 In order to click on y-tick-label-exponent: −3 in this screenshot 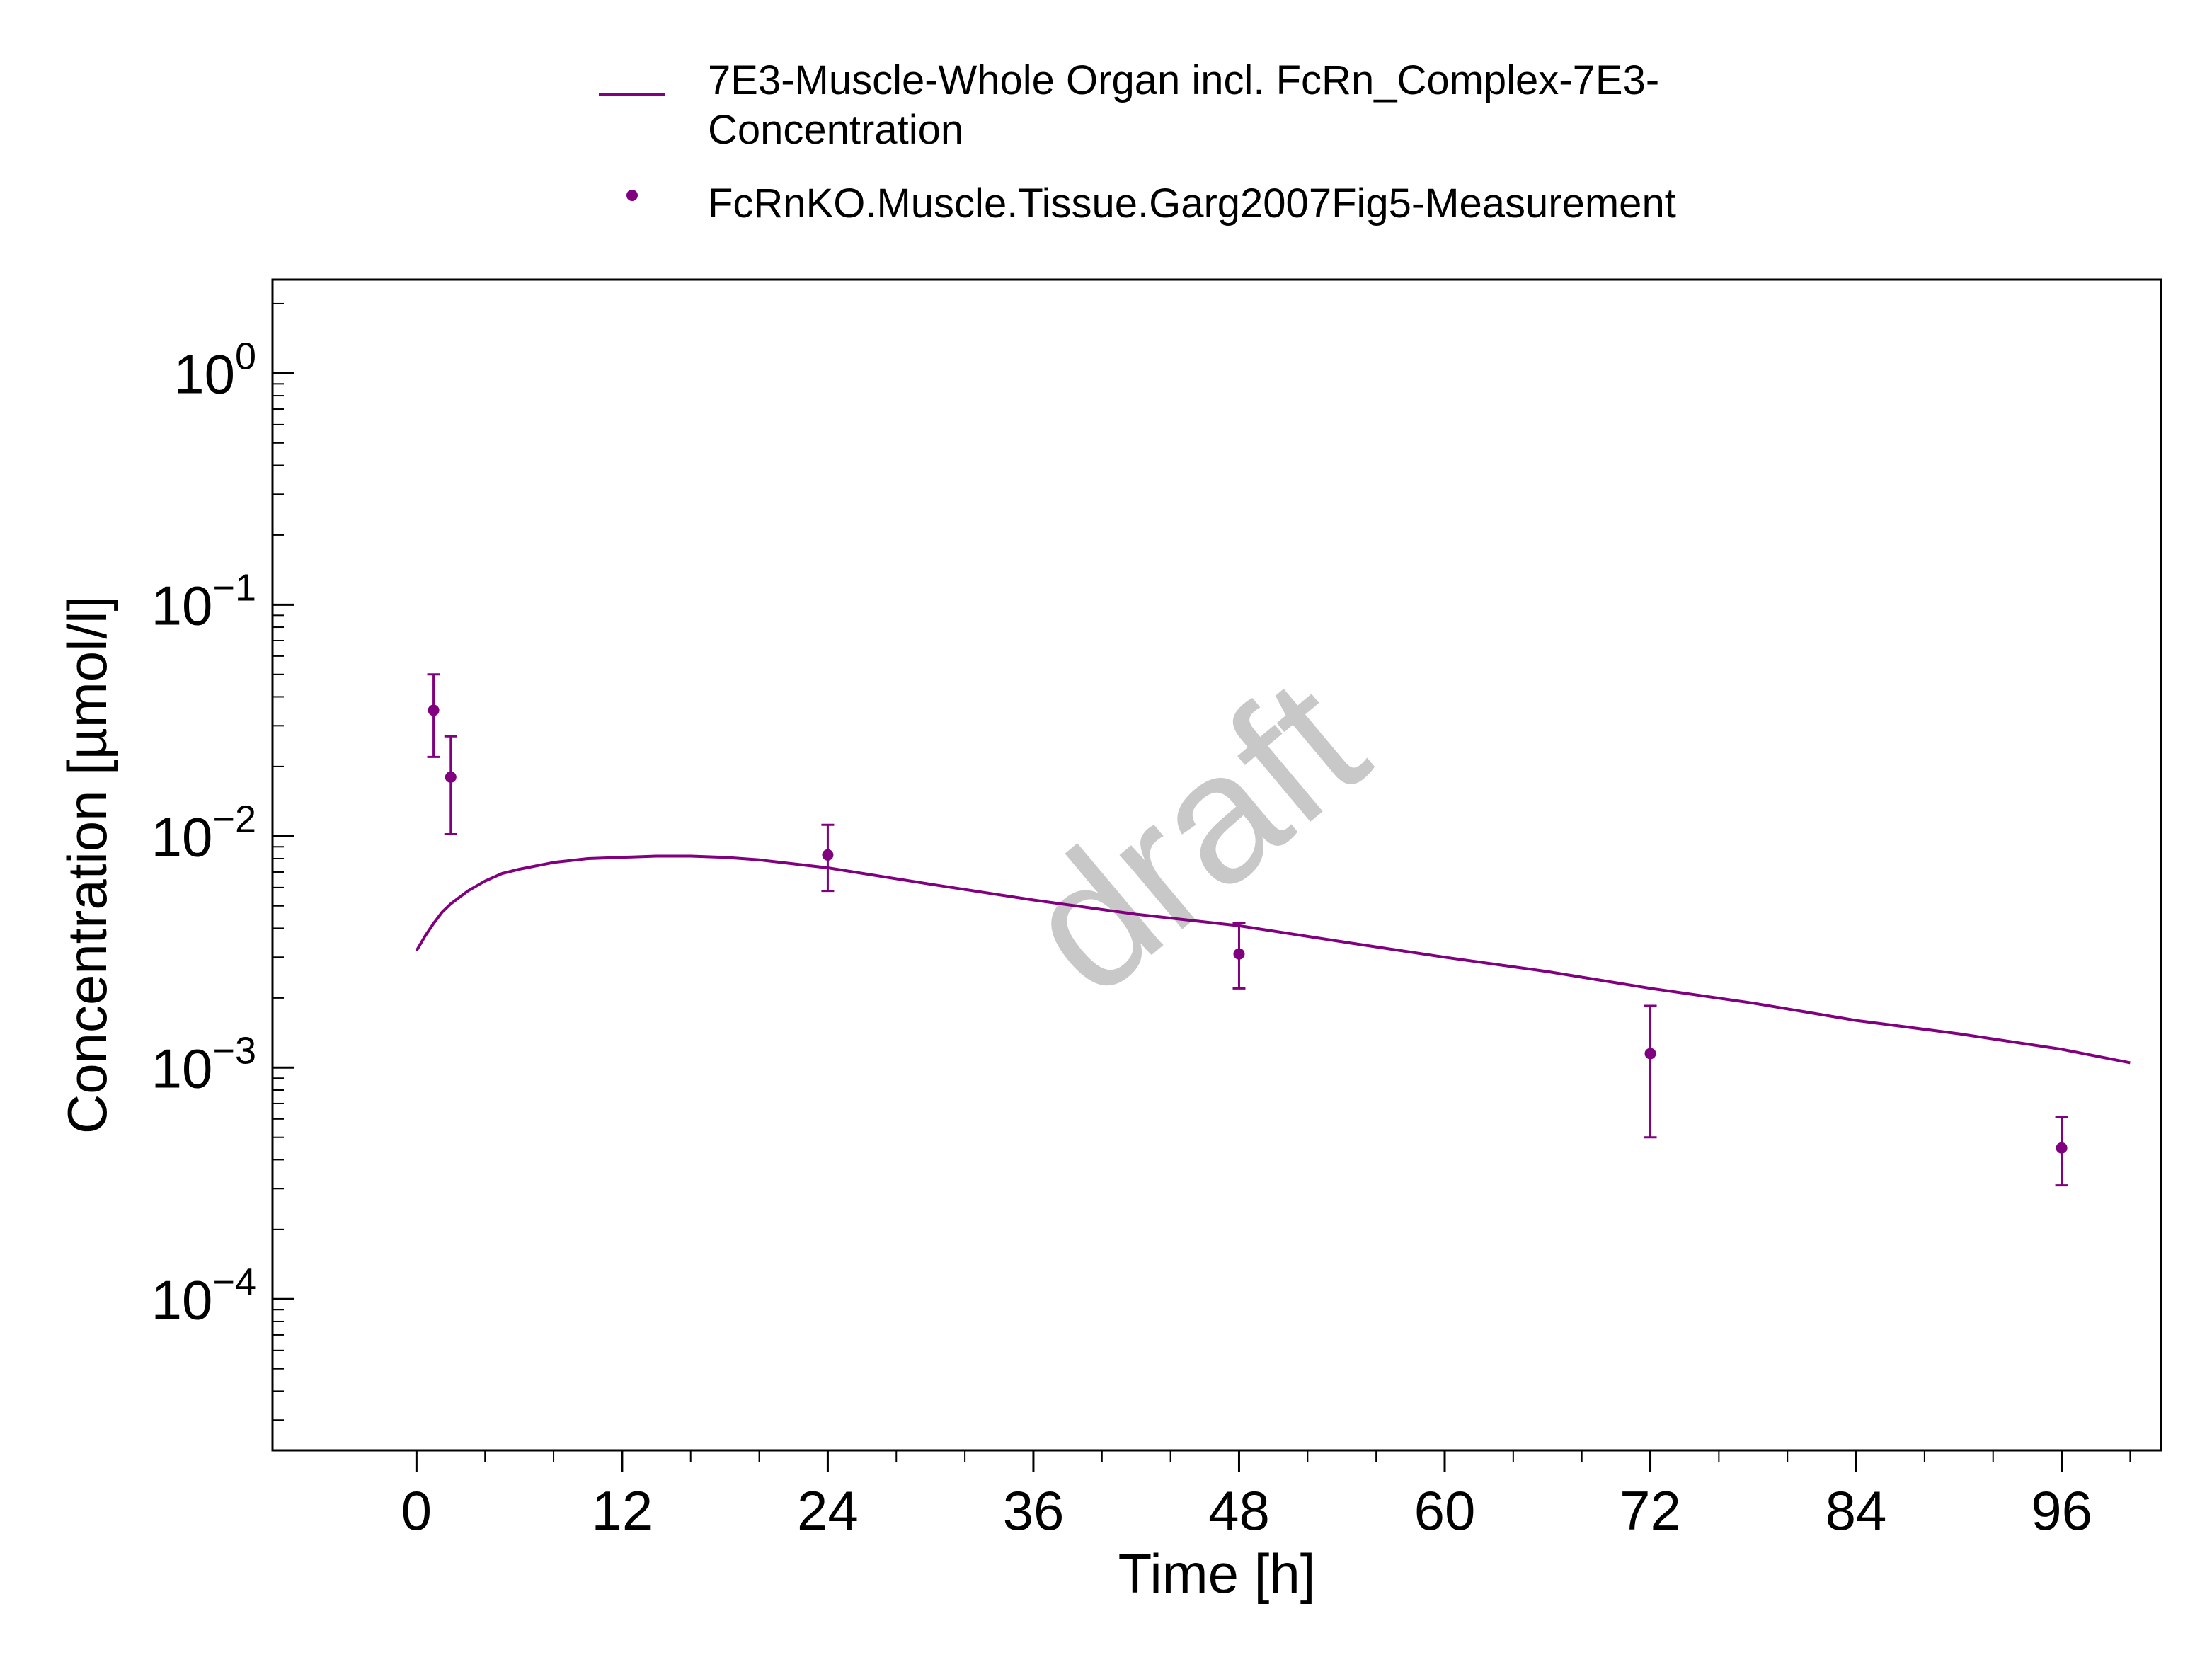, I will do `click(234, 1050)`.